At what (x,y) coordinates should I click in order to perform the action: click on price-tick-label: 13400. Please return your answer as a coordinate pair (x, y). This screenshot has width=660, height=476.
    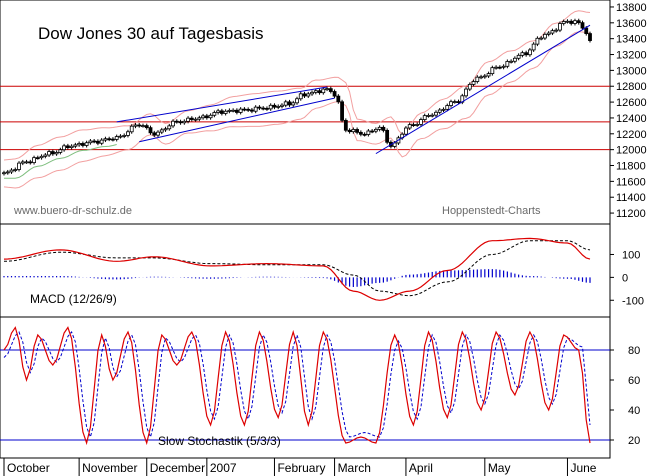
    Looking at the image, I should click on (631, 40).